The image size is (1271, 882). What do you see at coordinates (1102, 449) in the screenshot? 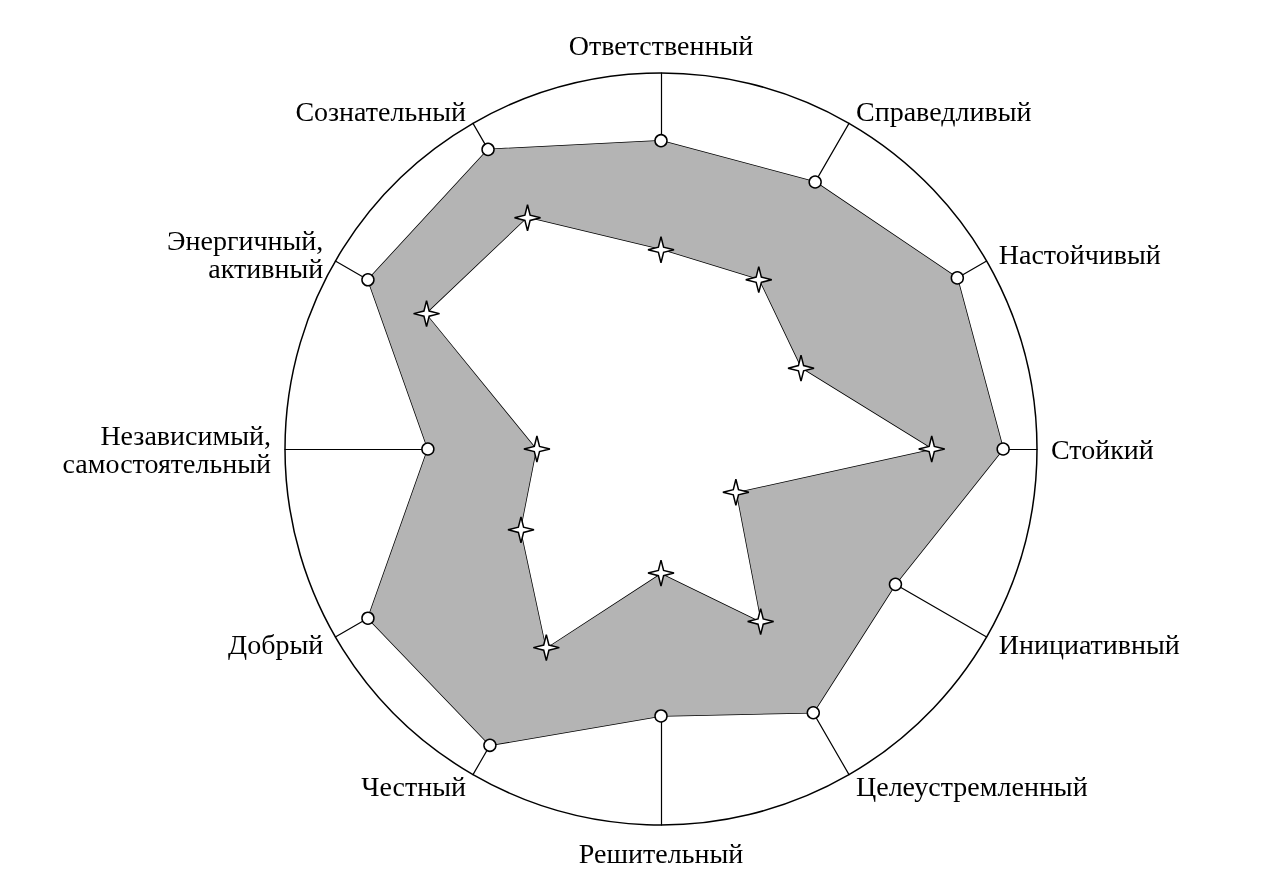
I see `spoke-label: Стойкий` at bounding box center [1102, 449].